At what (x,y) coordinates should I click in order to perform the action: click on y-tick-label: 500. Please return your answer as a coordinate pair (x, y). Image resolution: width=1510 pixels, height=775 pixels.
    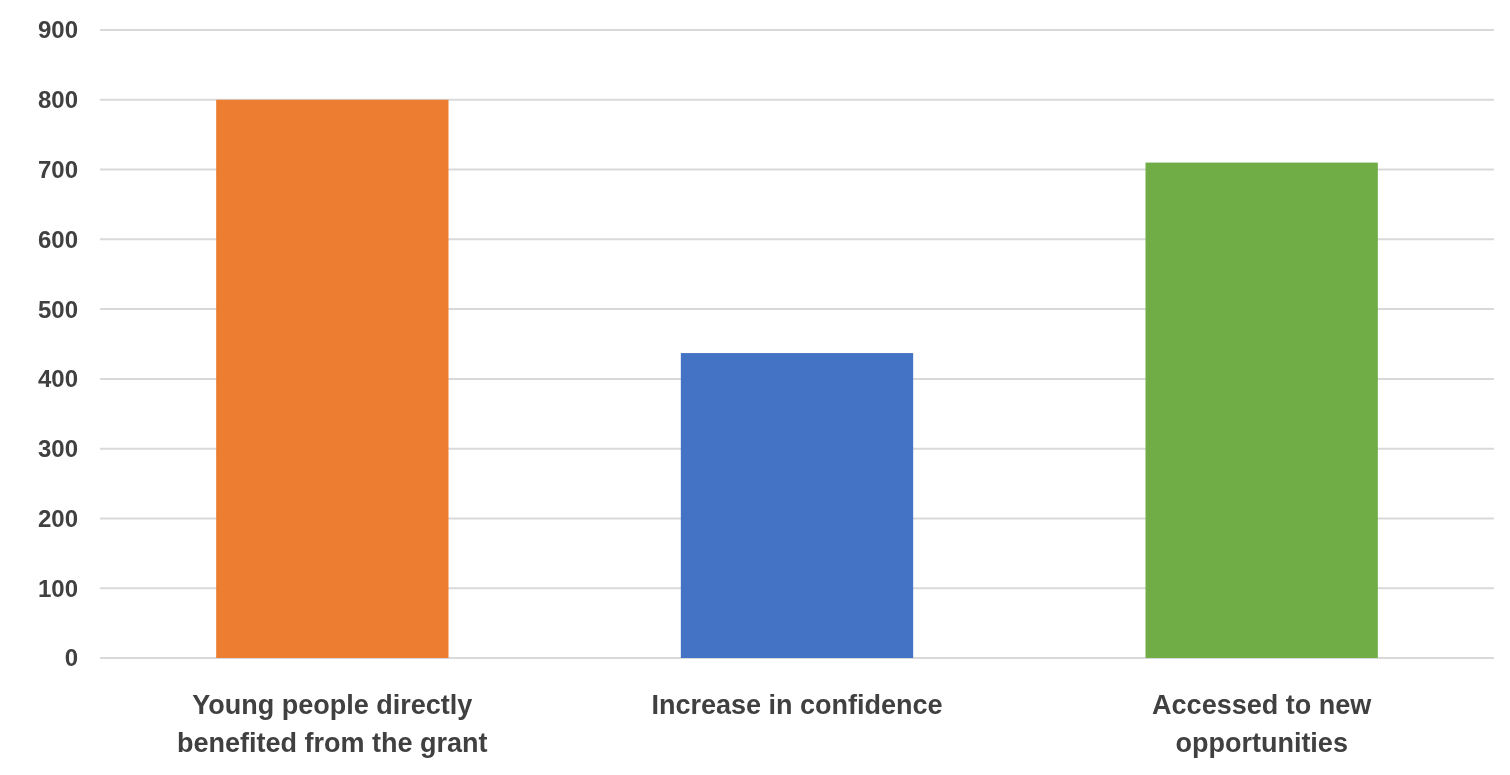
    Looking at the image, I should click on (57, 309).